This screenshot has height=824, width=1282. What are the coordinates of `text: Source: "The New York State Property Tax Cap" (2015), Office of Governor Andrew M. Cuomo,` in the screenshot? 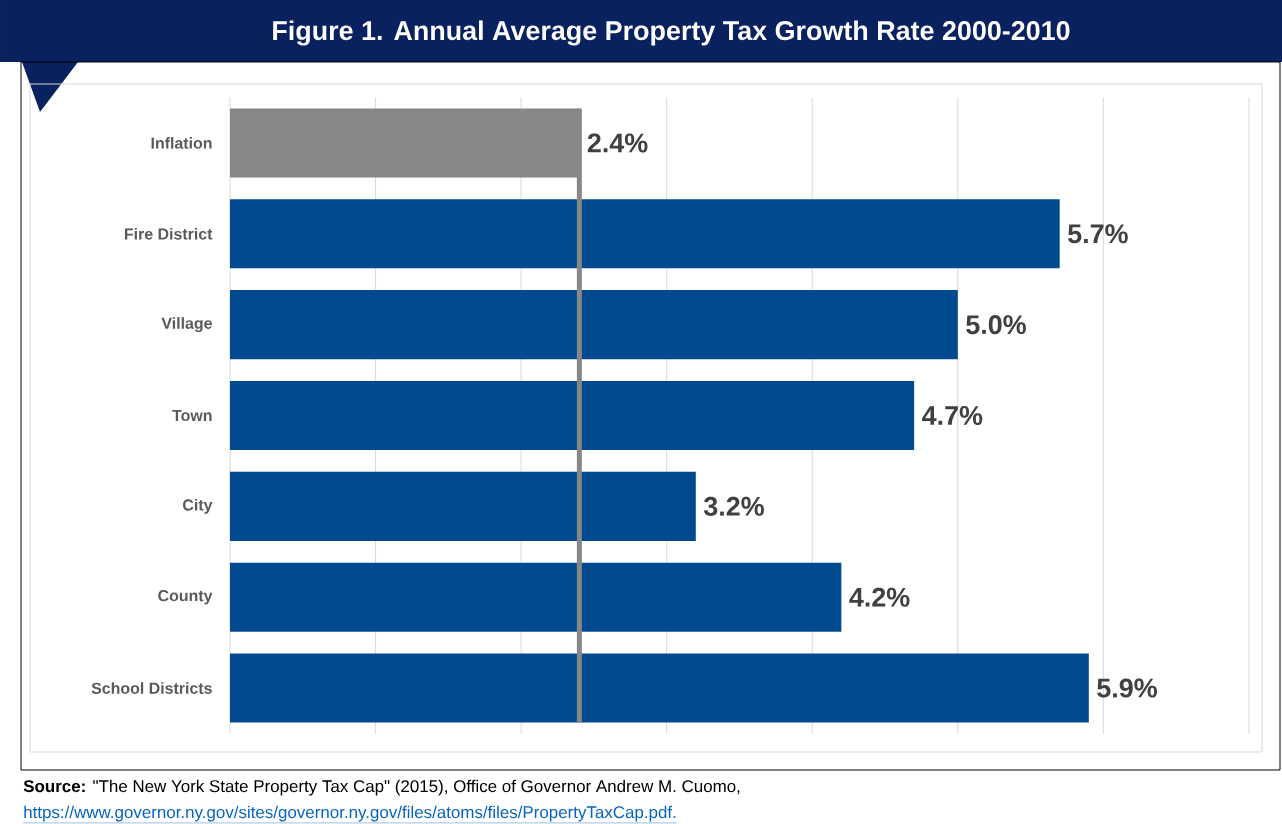 It's located at (381, 787).